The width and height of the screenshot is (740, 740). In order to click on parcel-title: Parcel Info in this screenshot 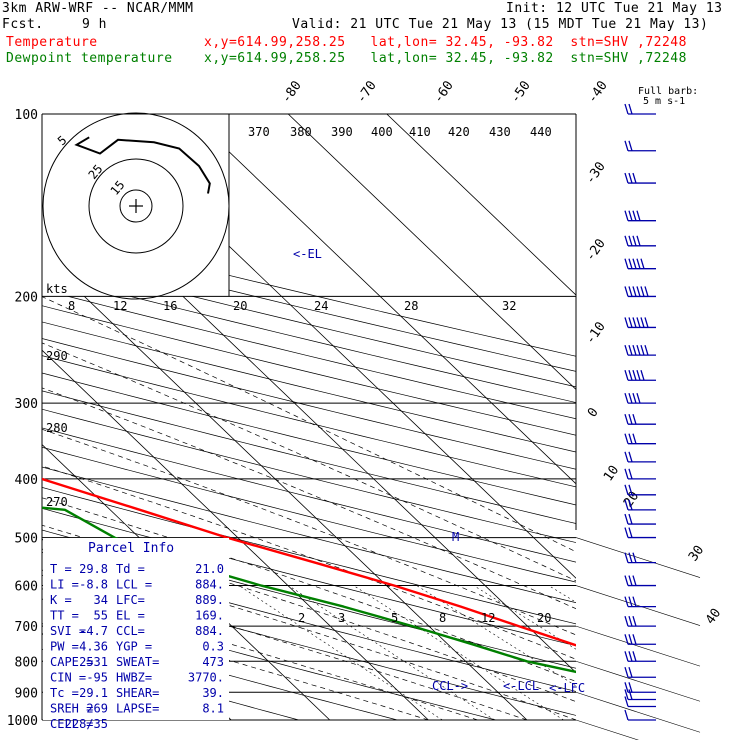, I will do `click(131, 548)`.